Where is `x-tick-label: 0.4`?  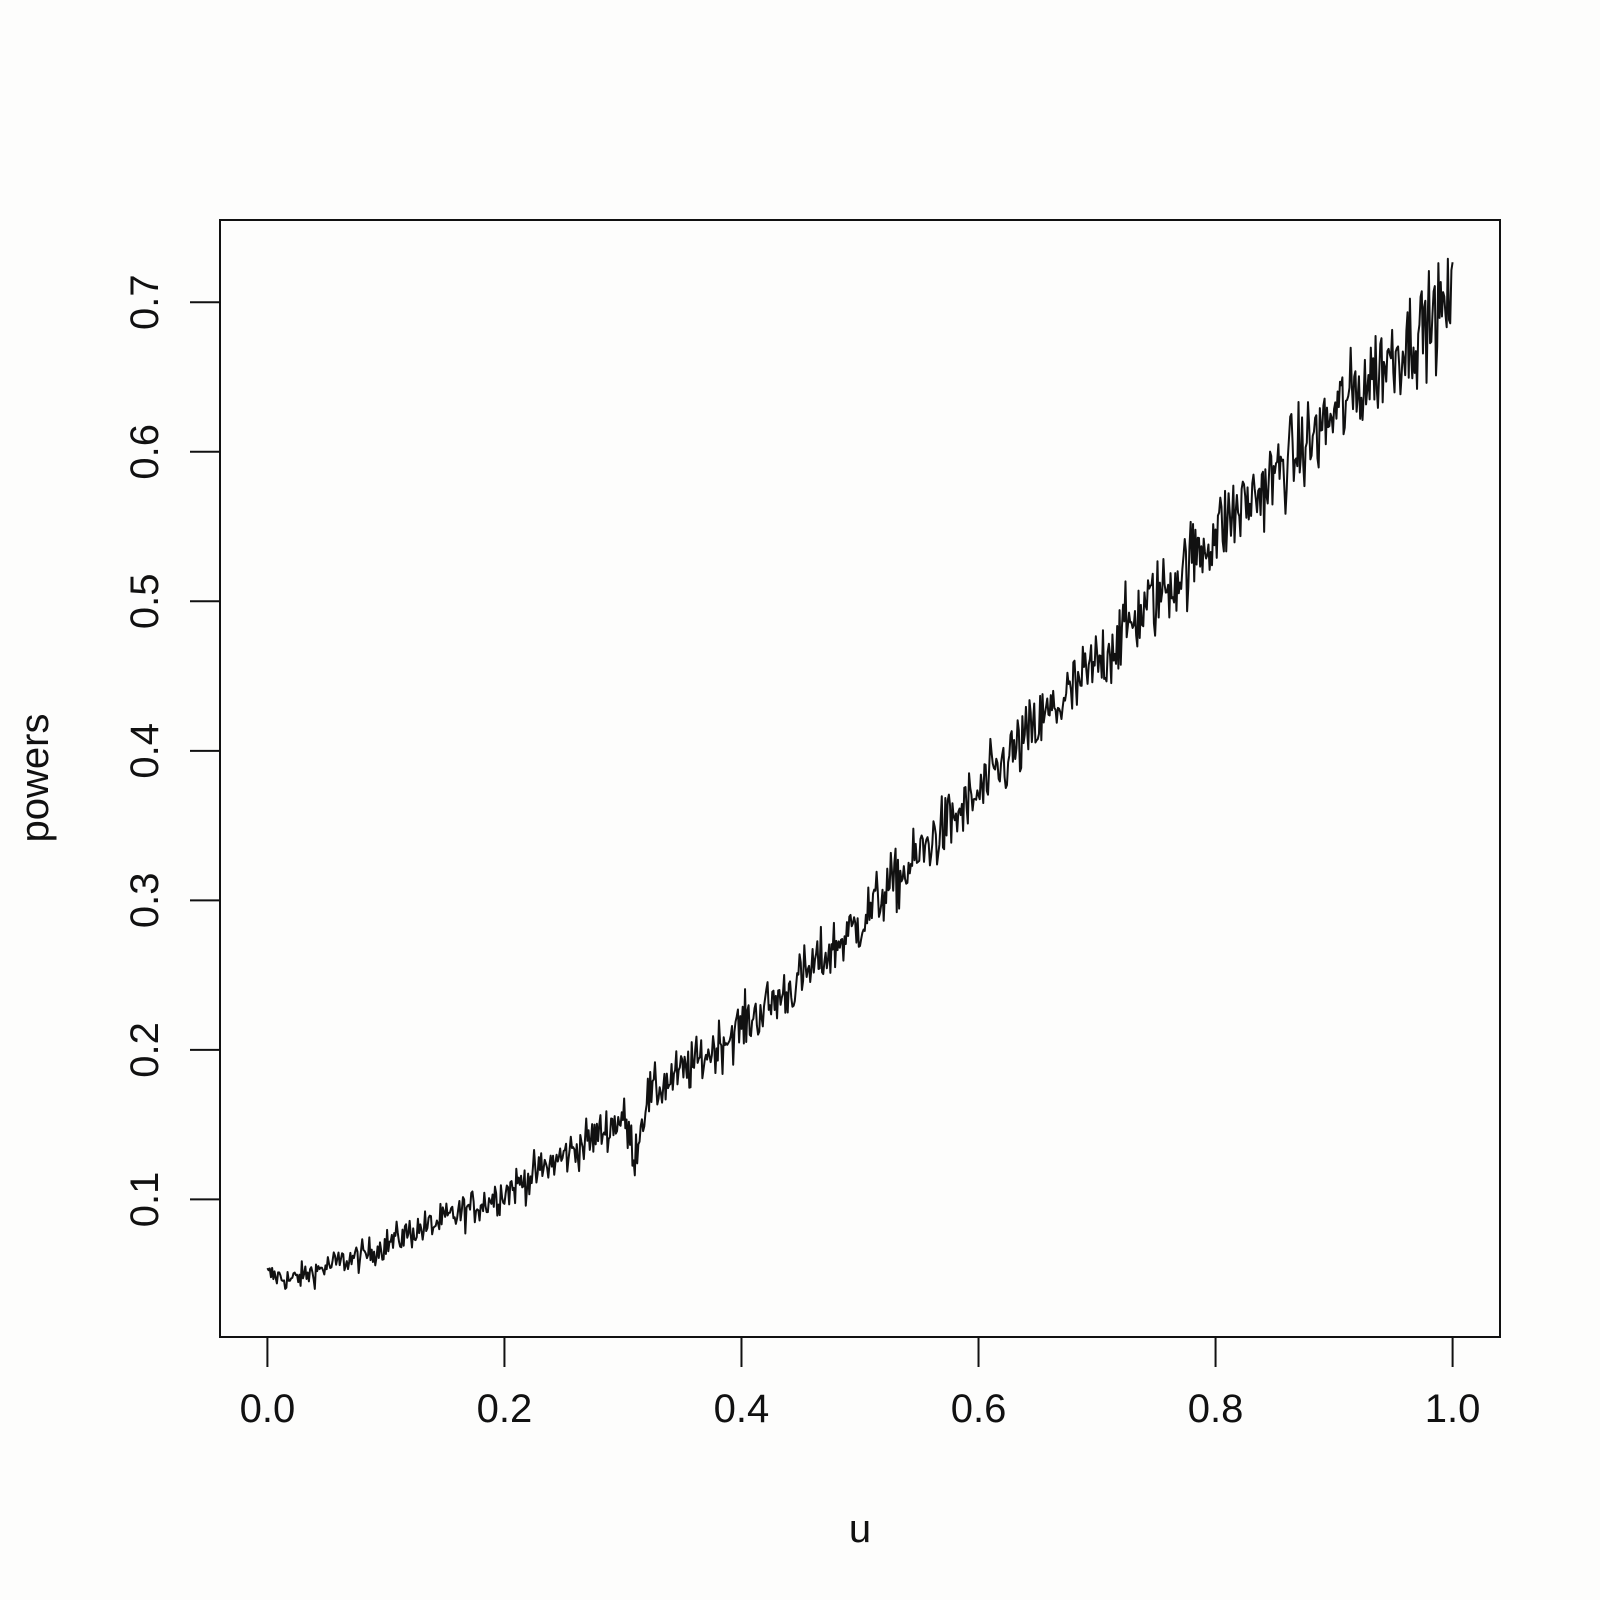 x-tick-label: 0.4 is located at coordinates (742, 1409).